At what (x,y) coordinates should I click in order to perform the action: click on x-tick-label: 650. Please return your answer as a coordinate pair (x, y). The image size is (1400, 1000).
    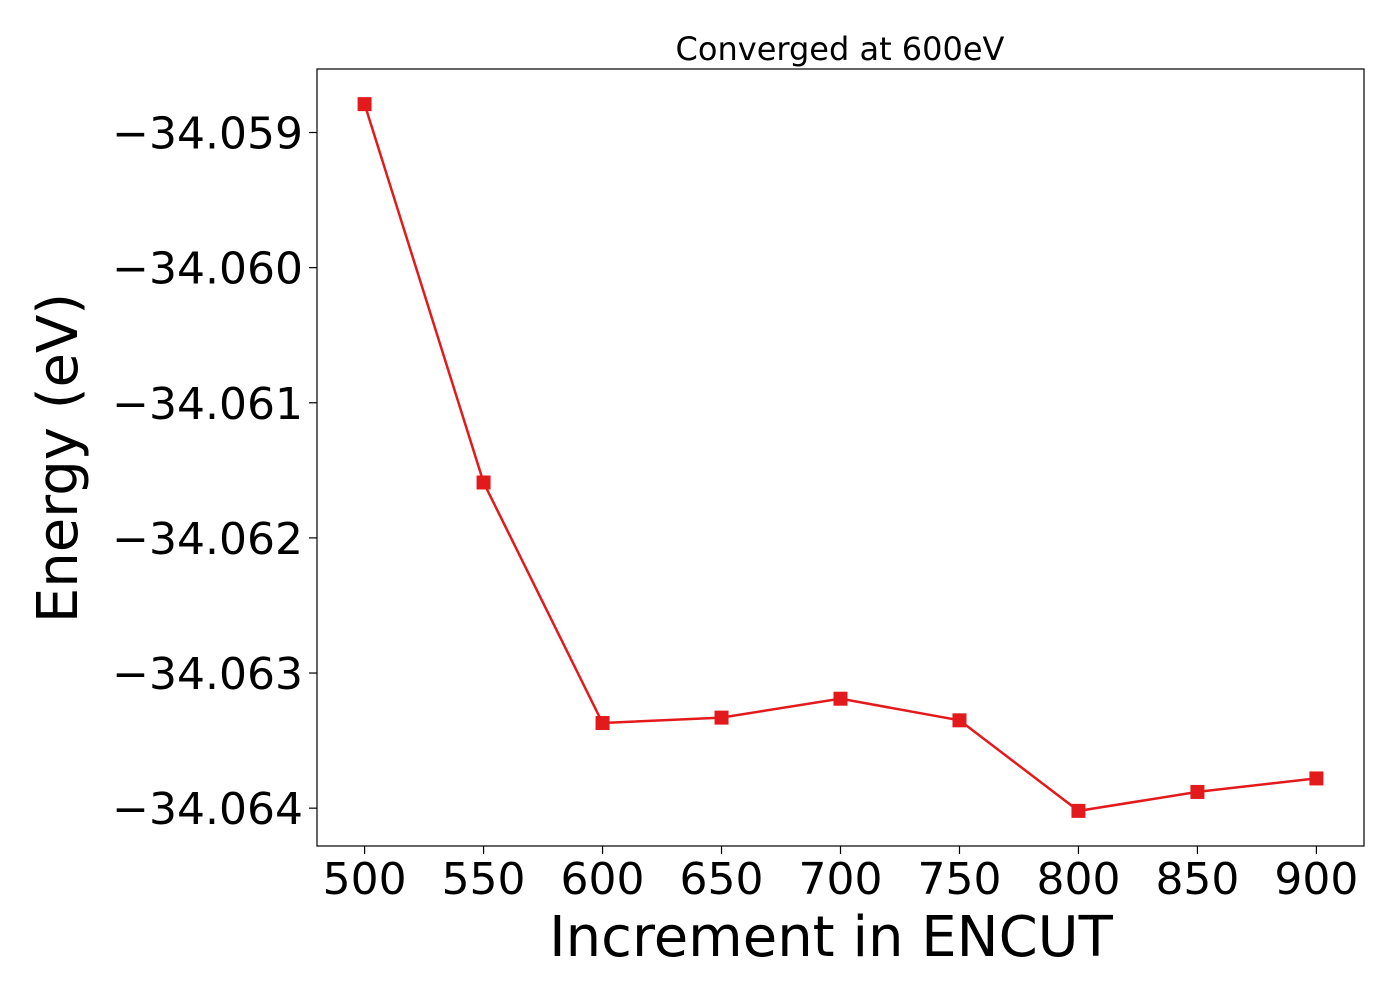
    Looking at the image, I should click on (722, 879).